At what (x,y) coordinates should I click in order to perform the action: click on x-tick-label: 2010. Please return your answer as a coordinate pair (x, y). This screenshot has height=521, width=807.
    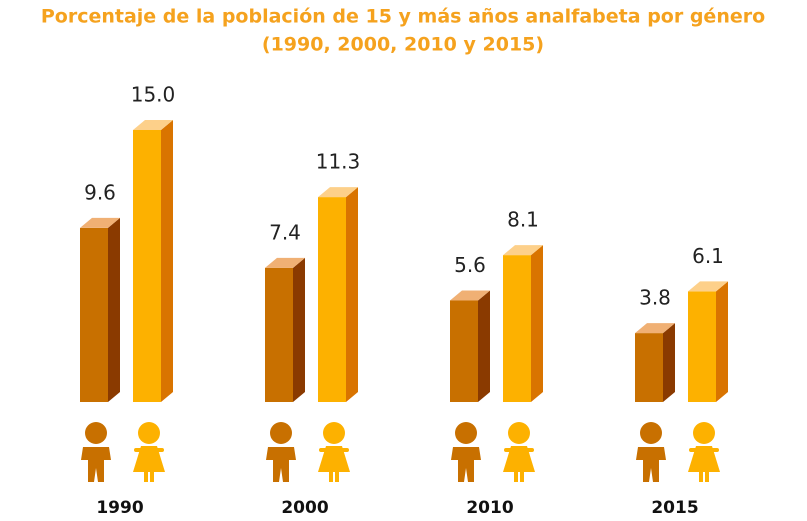
    Looking at the image, I should click on (489, 508).